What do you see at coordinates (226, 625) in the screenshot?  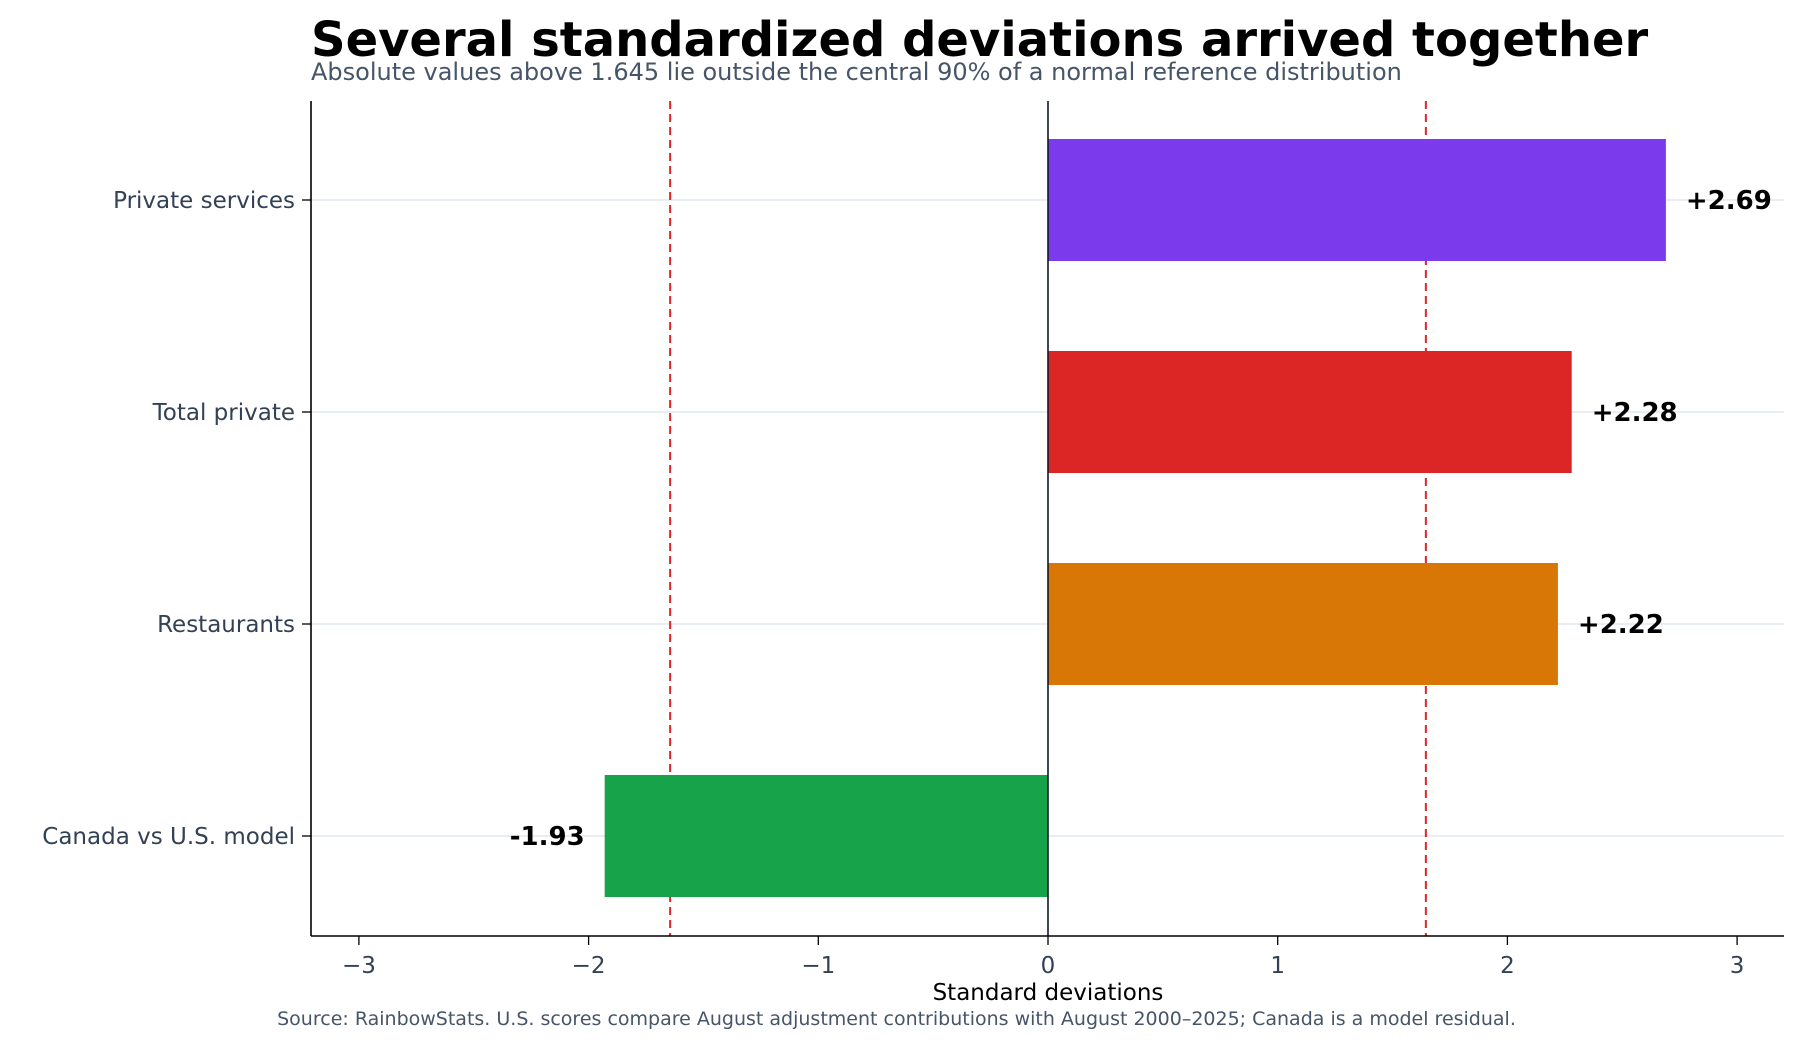 I see `y-tick-label: Restaurants` at bounding box center [226, 625].